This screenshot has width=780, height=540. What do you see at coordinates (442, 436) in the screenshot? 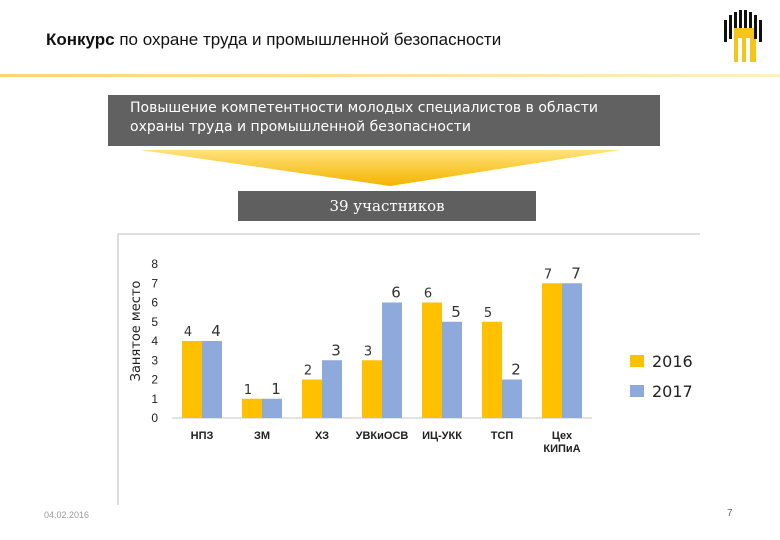
I see `x-tick-label: ИЦ-УКК` at bounding box center [442, 436].